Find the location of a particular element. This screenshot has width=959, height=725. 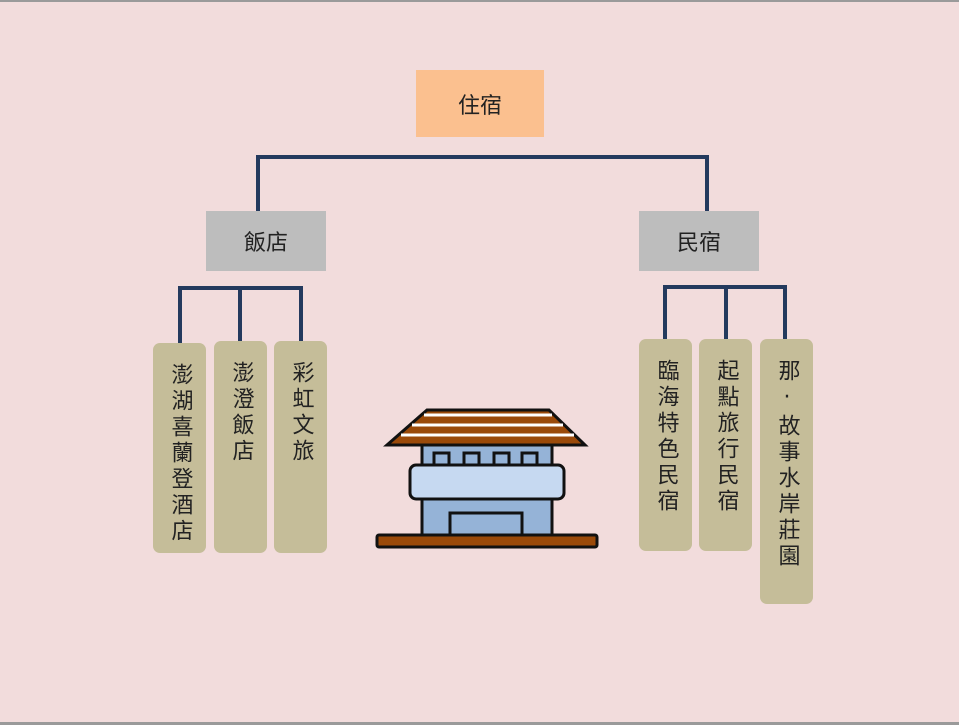

leaf-node-hotel-2: 澎澄飯店 is located at coordinates (240, 447).